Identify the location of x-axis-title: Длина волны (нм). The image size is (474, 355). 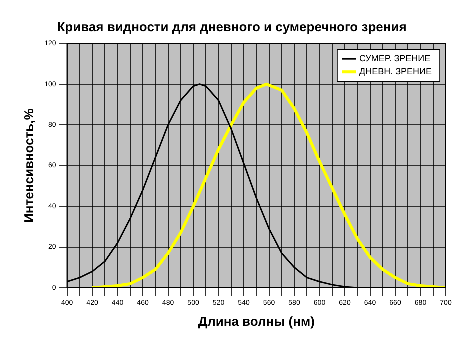
(256, 321).